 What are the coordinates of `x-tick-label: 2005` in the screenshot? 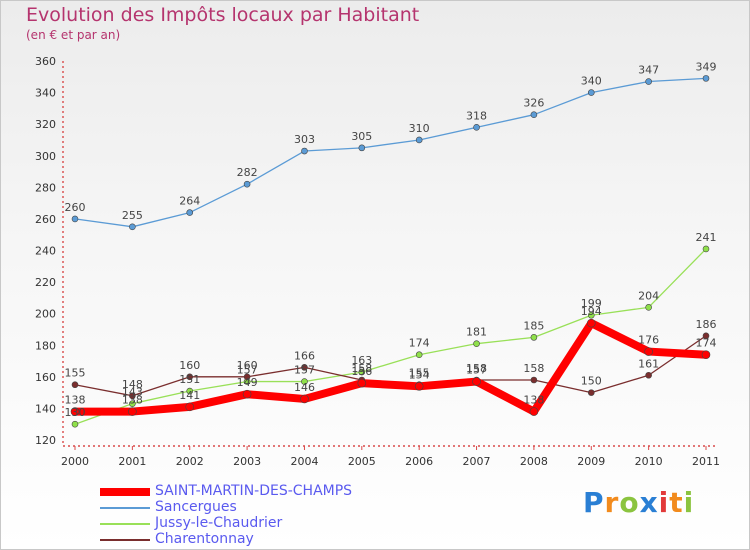 It's located at (362, 461).